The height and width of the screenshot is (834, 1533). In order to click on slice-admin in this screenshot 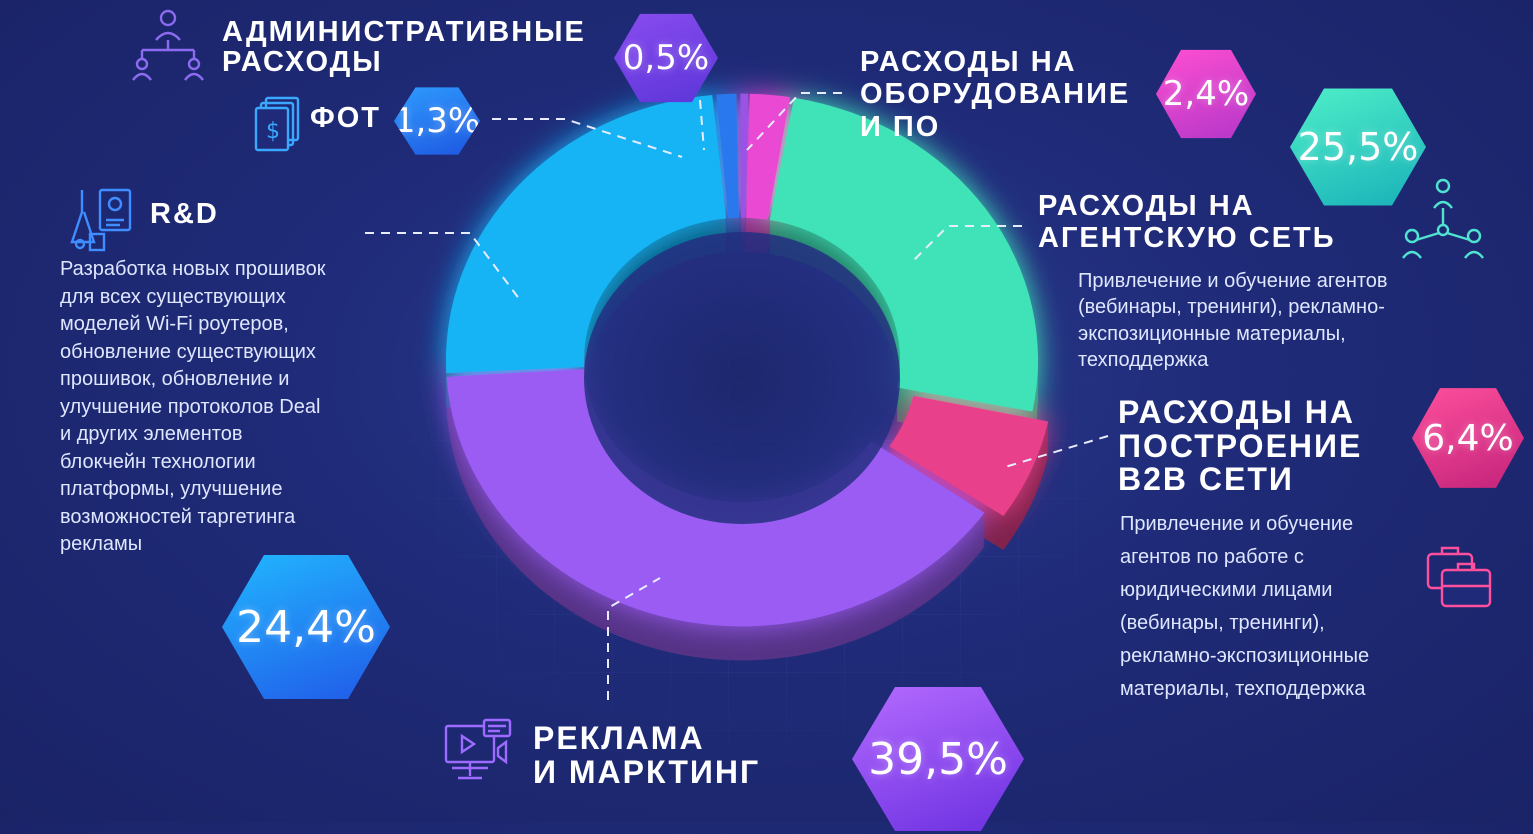, I will do `click(744, 155)`.